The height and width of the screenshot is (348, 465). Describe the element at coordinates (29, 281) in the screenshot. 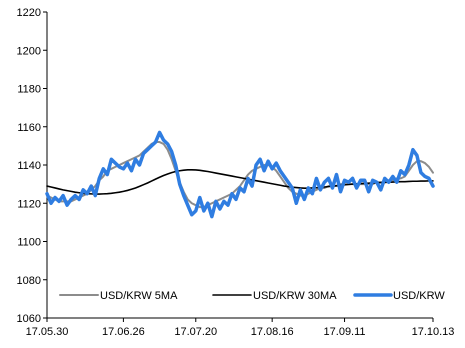

I see `y-tick-label: 1080` at that location.